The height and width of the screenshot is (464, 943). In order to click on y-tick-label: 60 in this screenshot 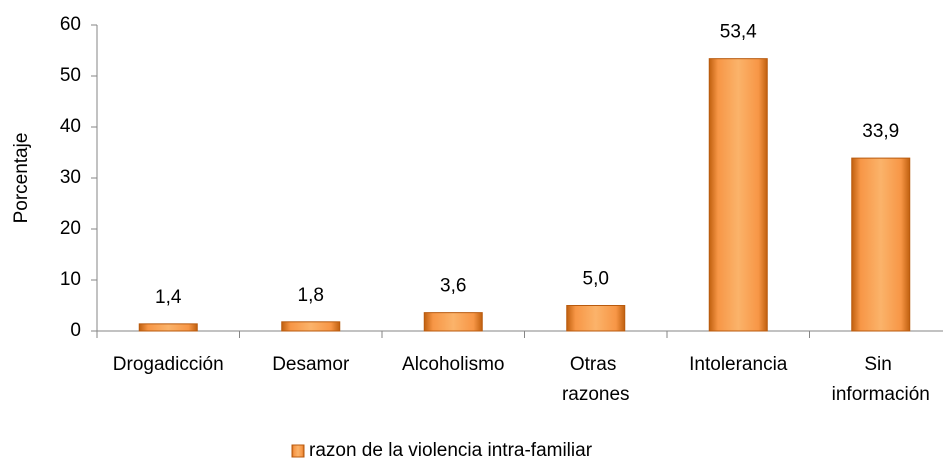, I will do `click(70, 24)`.